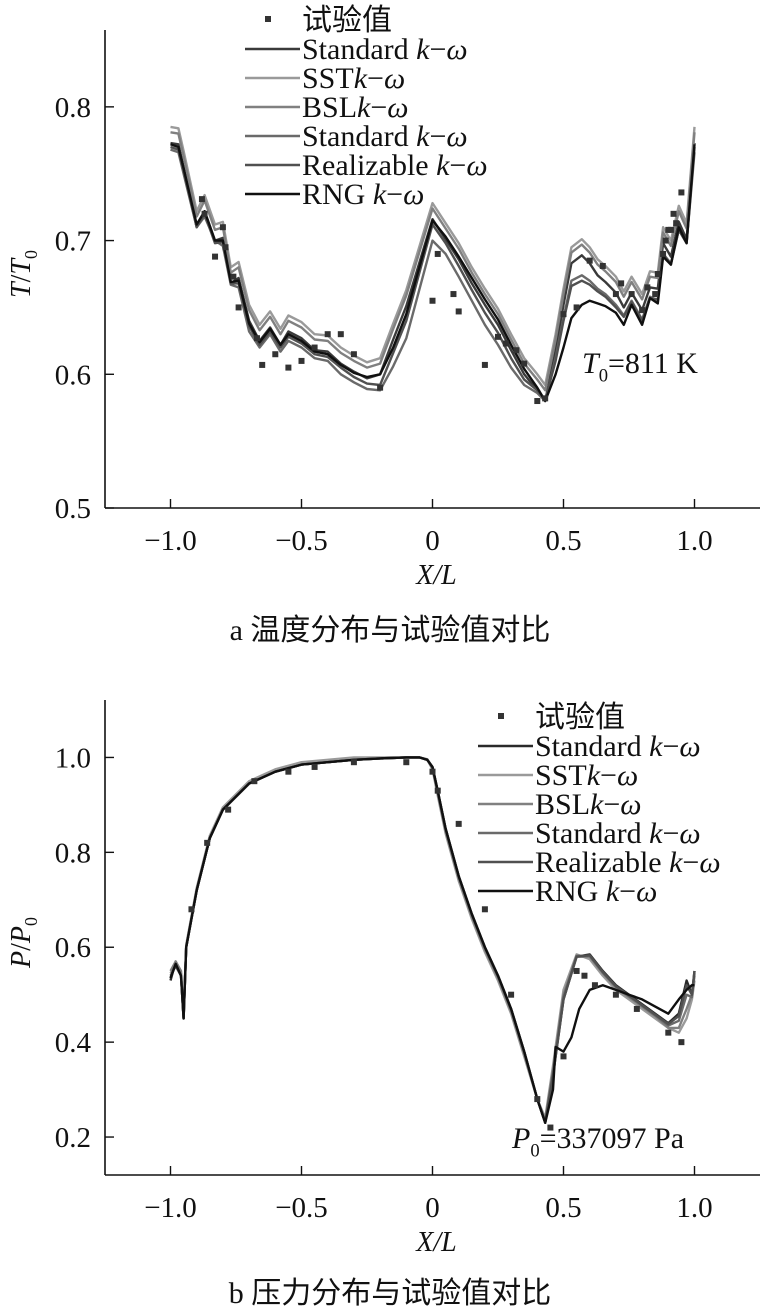 The width and height of the screenshot is (780, 1313). What do you see at coordinates (390, 1293) in the screenshot?
I see `caption-pressure: b 压力分布与试验值对比` at bounding box center [390, 1293].